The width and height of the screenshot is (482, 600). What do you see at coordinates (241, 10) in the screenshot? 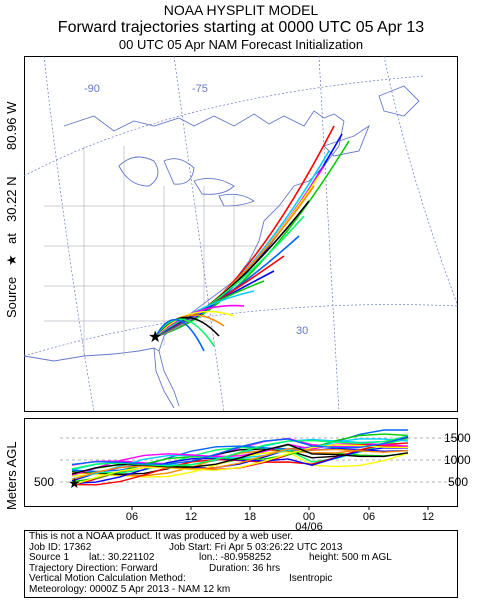
I see `model-title: NOAA HYSPLIT MODEL` at bounding box center [241, 10].